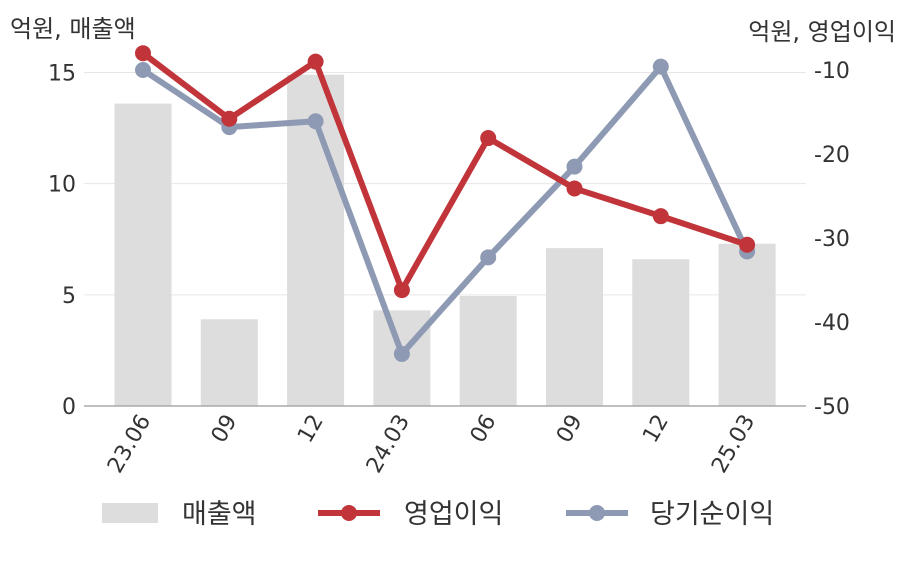 The height and width of the screenshot is (580, 908). What do you see at coordinates (69, 407) in the screenshot?
I see `left-tick-label: 0` at bounding box center [69, 407].